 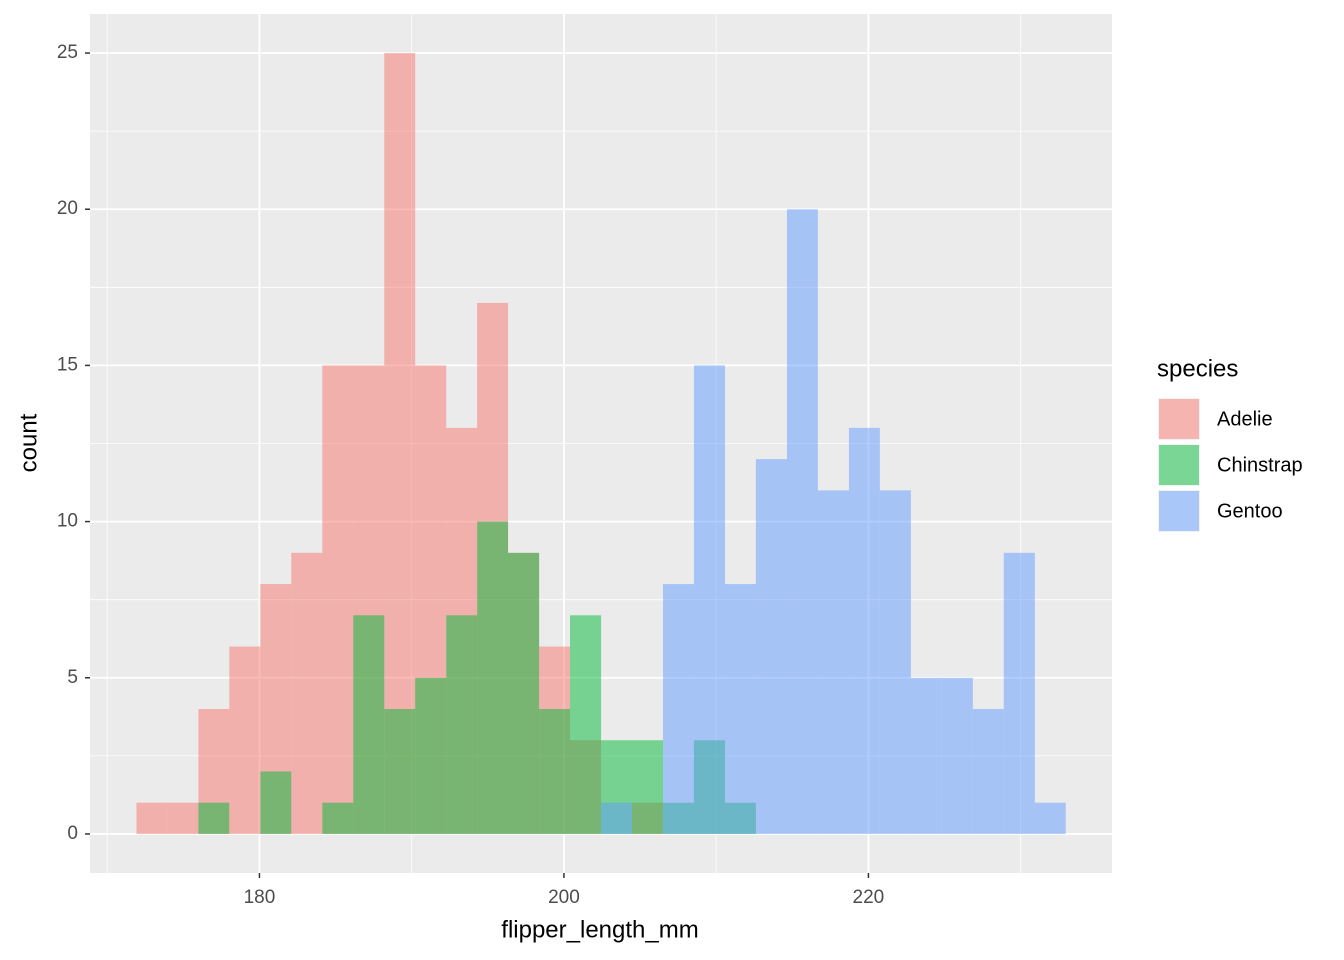 What do you see at coordinates (1245, 419) in the screenshot?
I see `legend-label: Adelie` at bounding box center [1245, 419].